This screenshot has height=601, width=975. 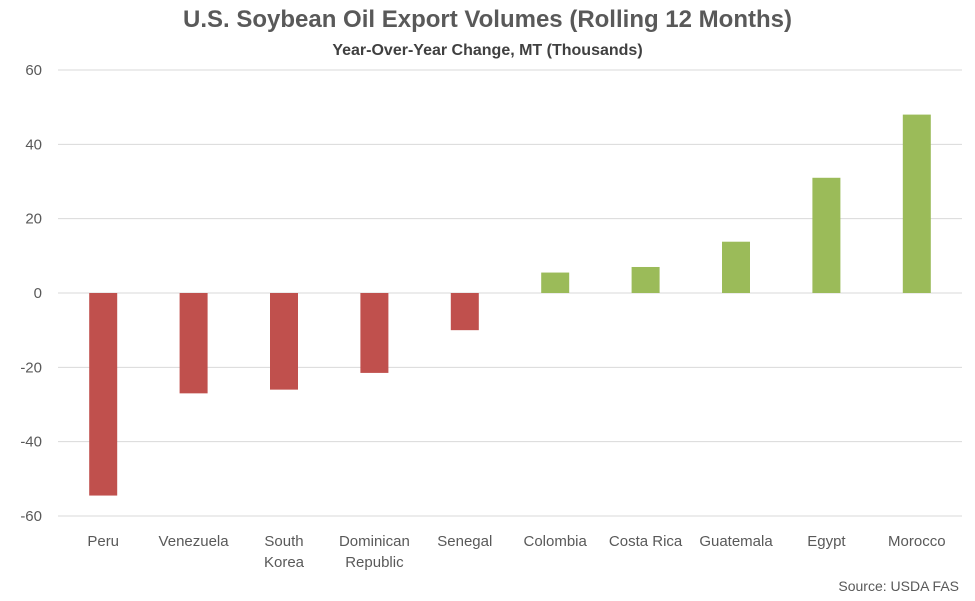 What do you see at coordinates (38, 293) in the screenshot?
I see `y-tick-label: 0` at bounding box center [38, 293].